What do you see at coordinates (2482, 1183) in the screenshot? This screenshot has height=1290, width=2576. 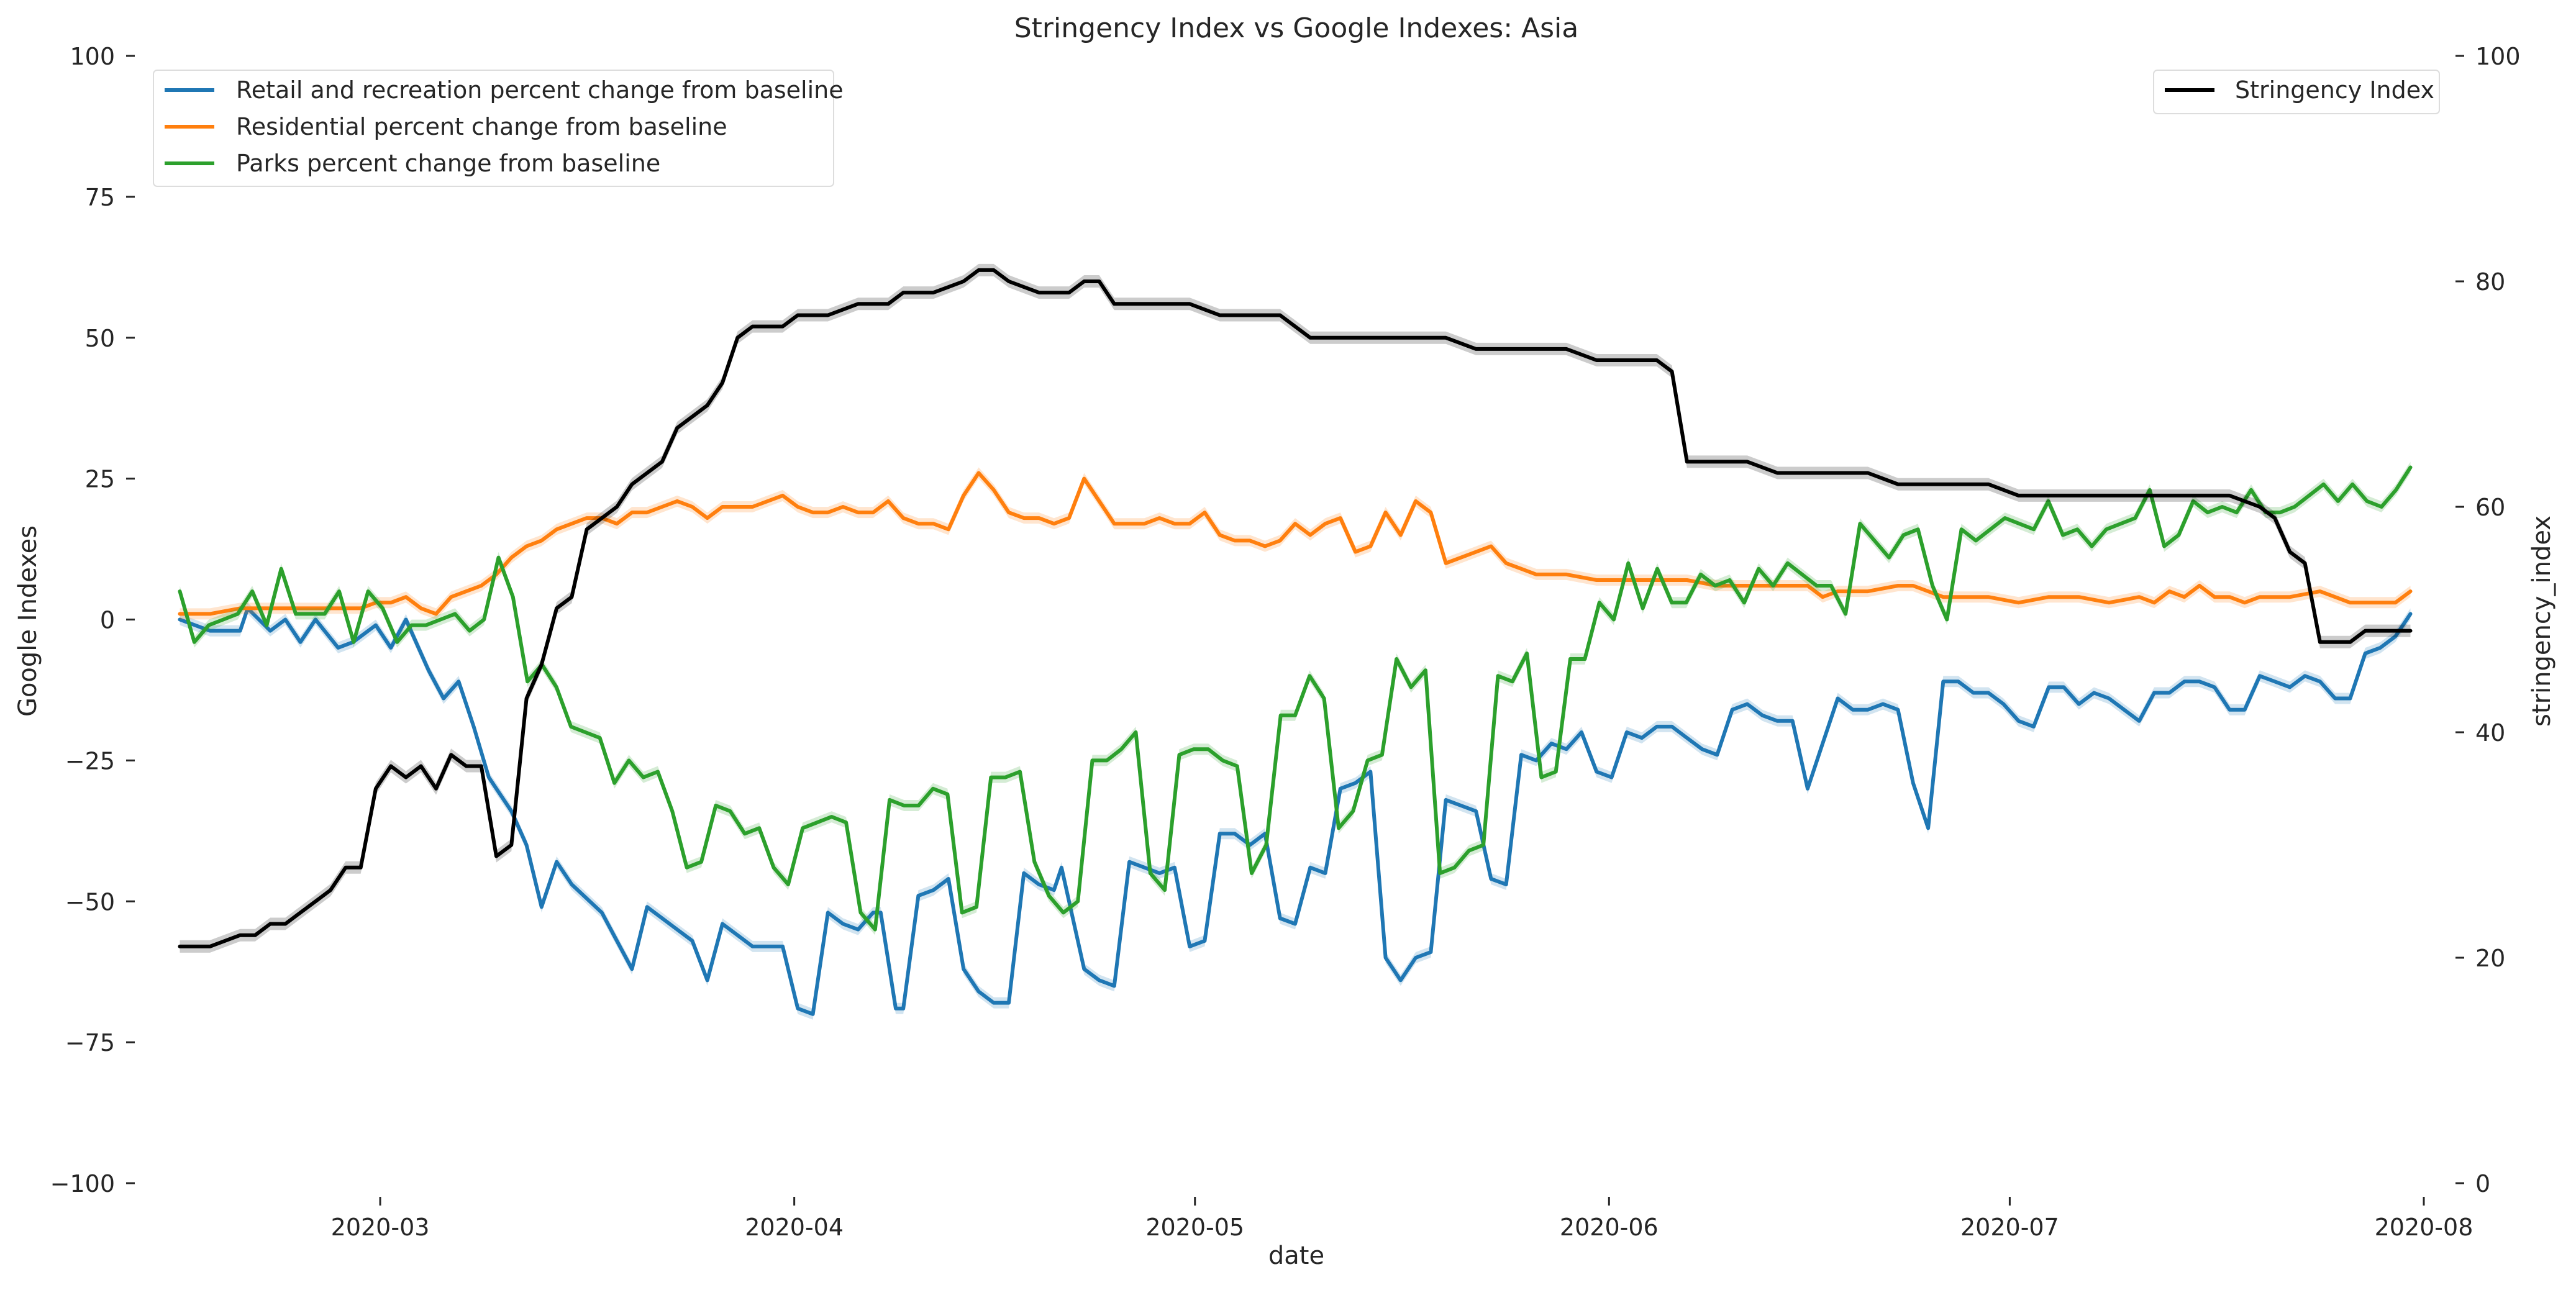 I see `y-tick-label-right: 0` at bounding box center [2482, 1183].